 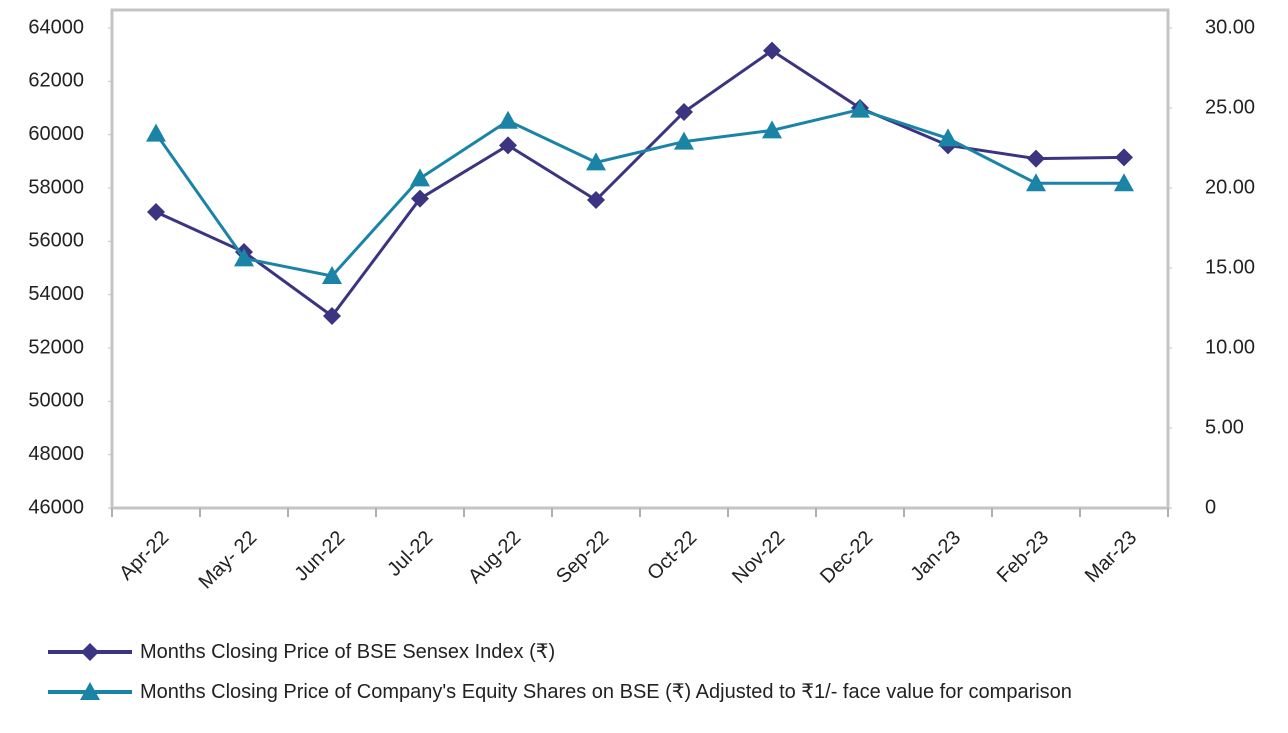 I want to click on x-tick-label: Apr-22, so click(x=144, y=556).